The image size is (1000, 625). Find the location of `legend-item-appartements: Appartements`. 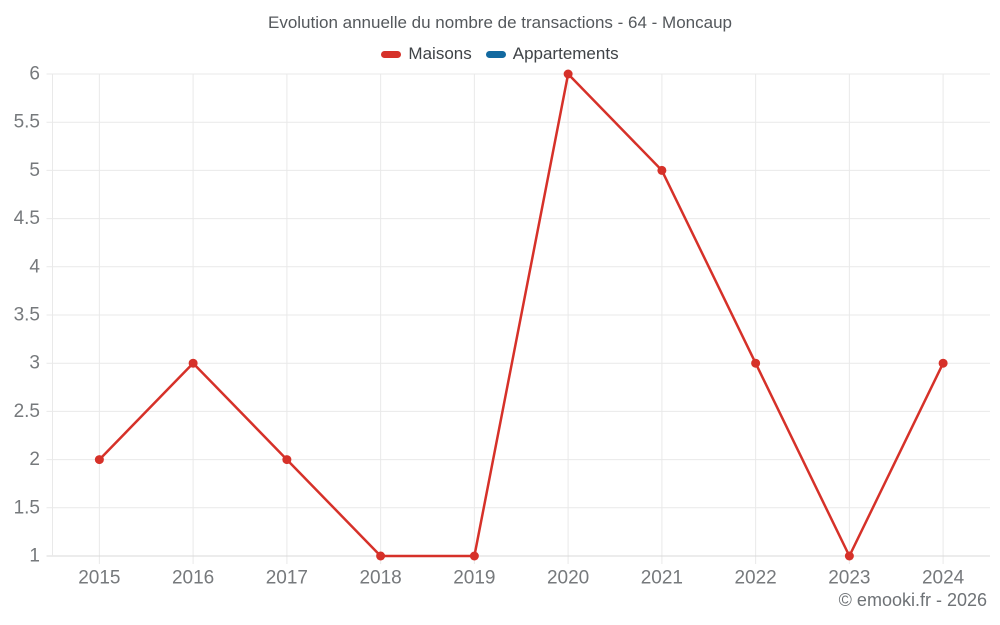

legend-item-appartements: Appartements is located at coordinates (552, 54).